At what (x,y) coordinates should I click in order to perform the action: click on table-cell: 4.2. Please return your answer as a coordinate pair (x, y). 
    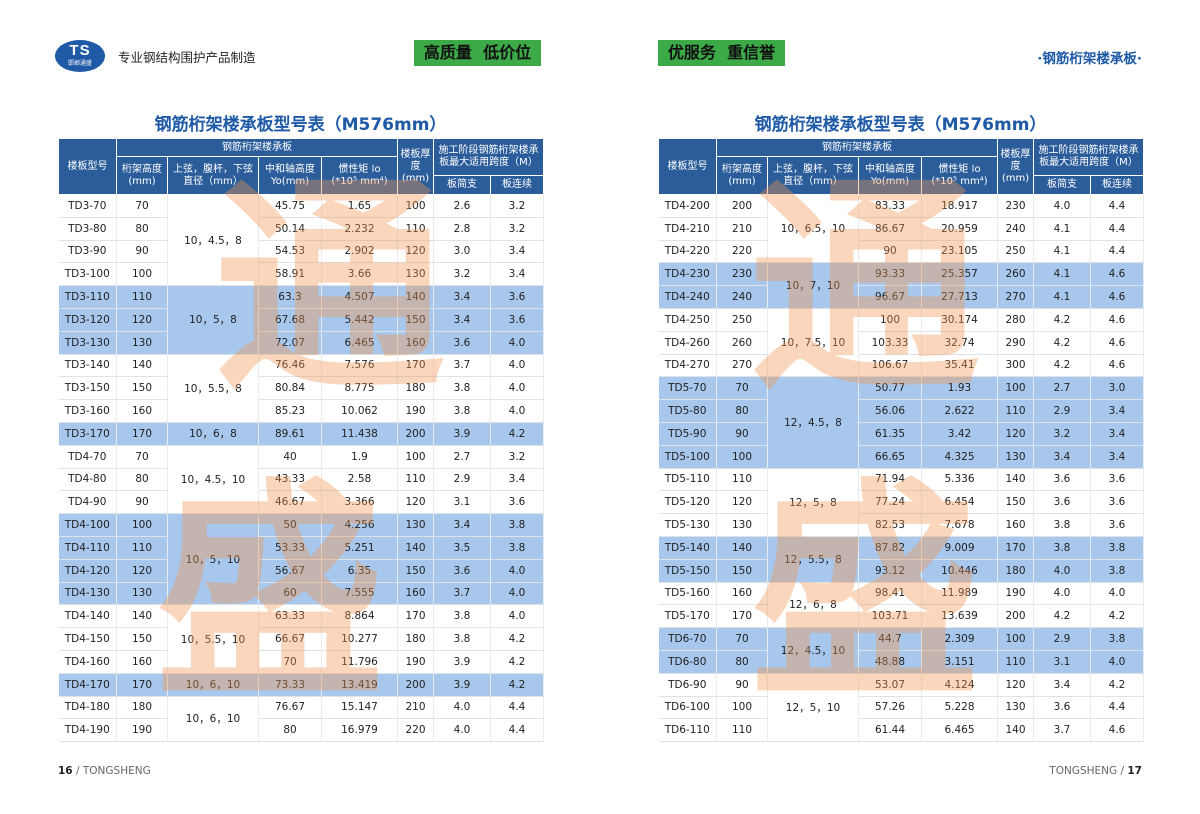
    Looking at the image, I should click on (1062, 320).